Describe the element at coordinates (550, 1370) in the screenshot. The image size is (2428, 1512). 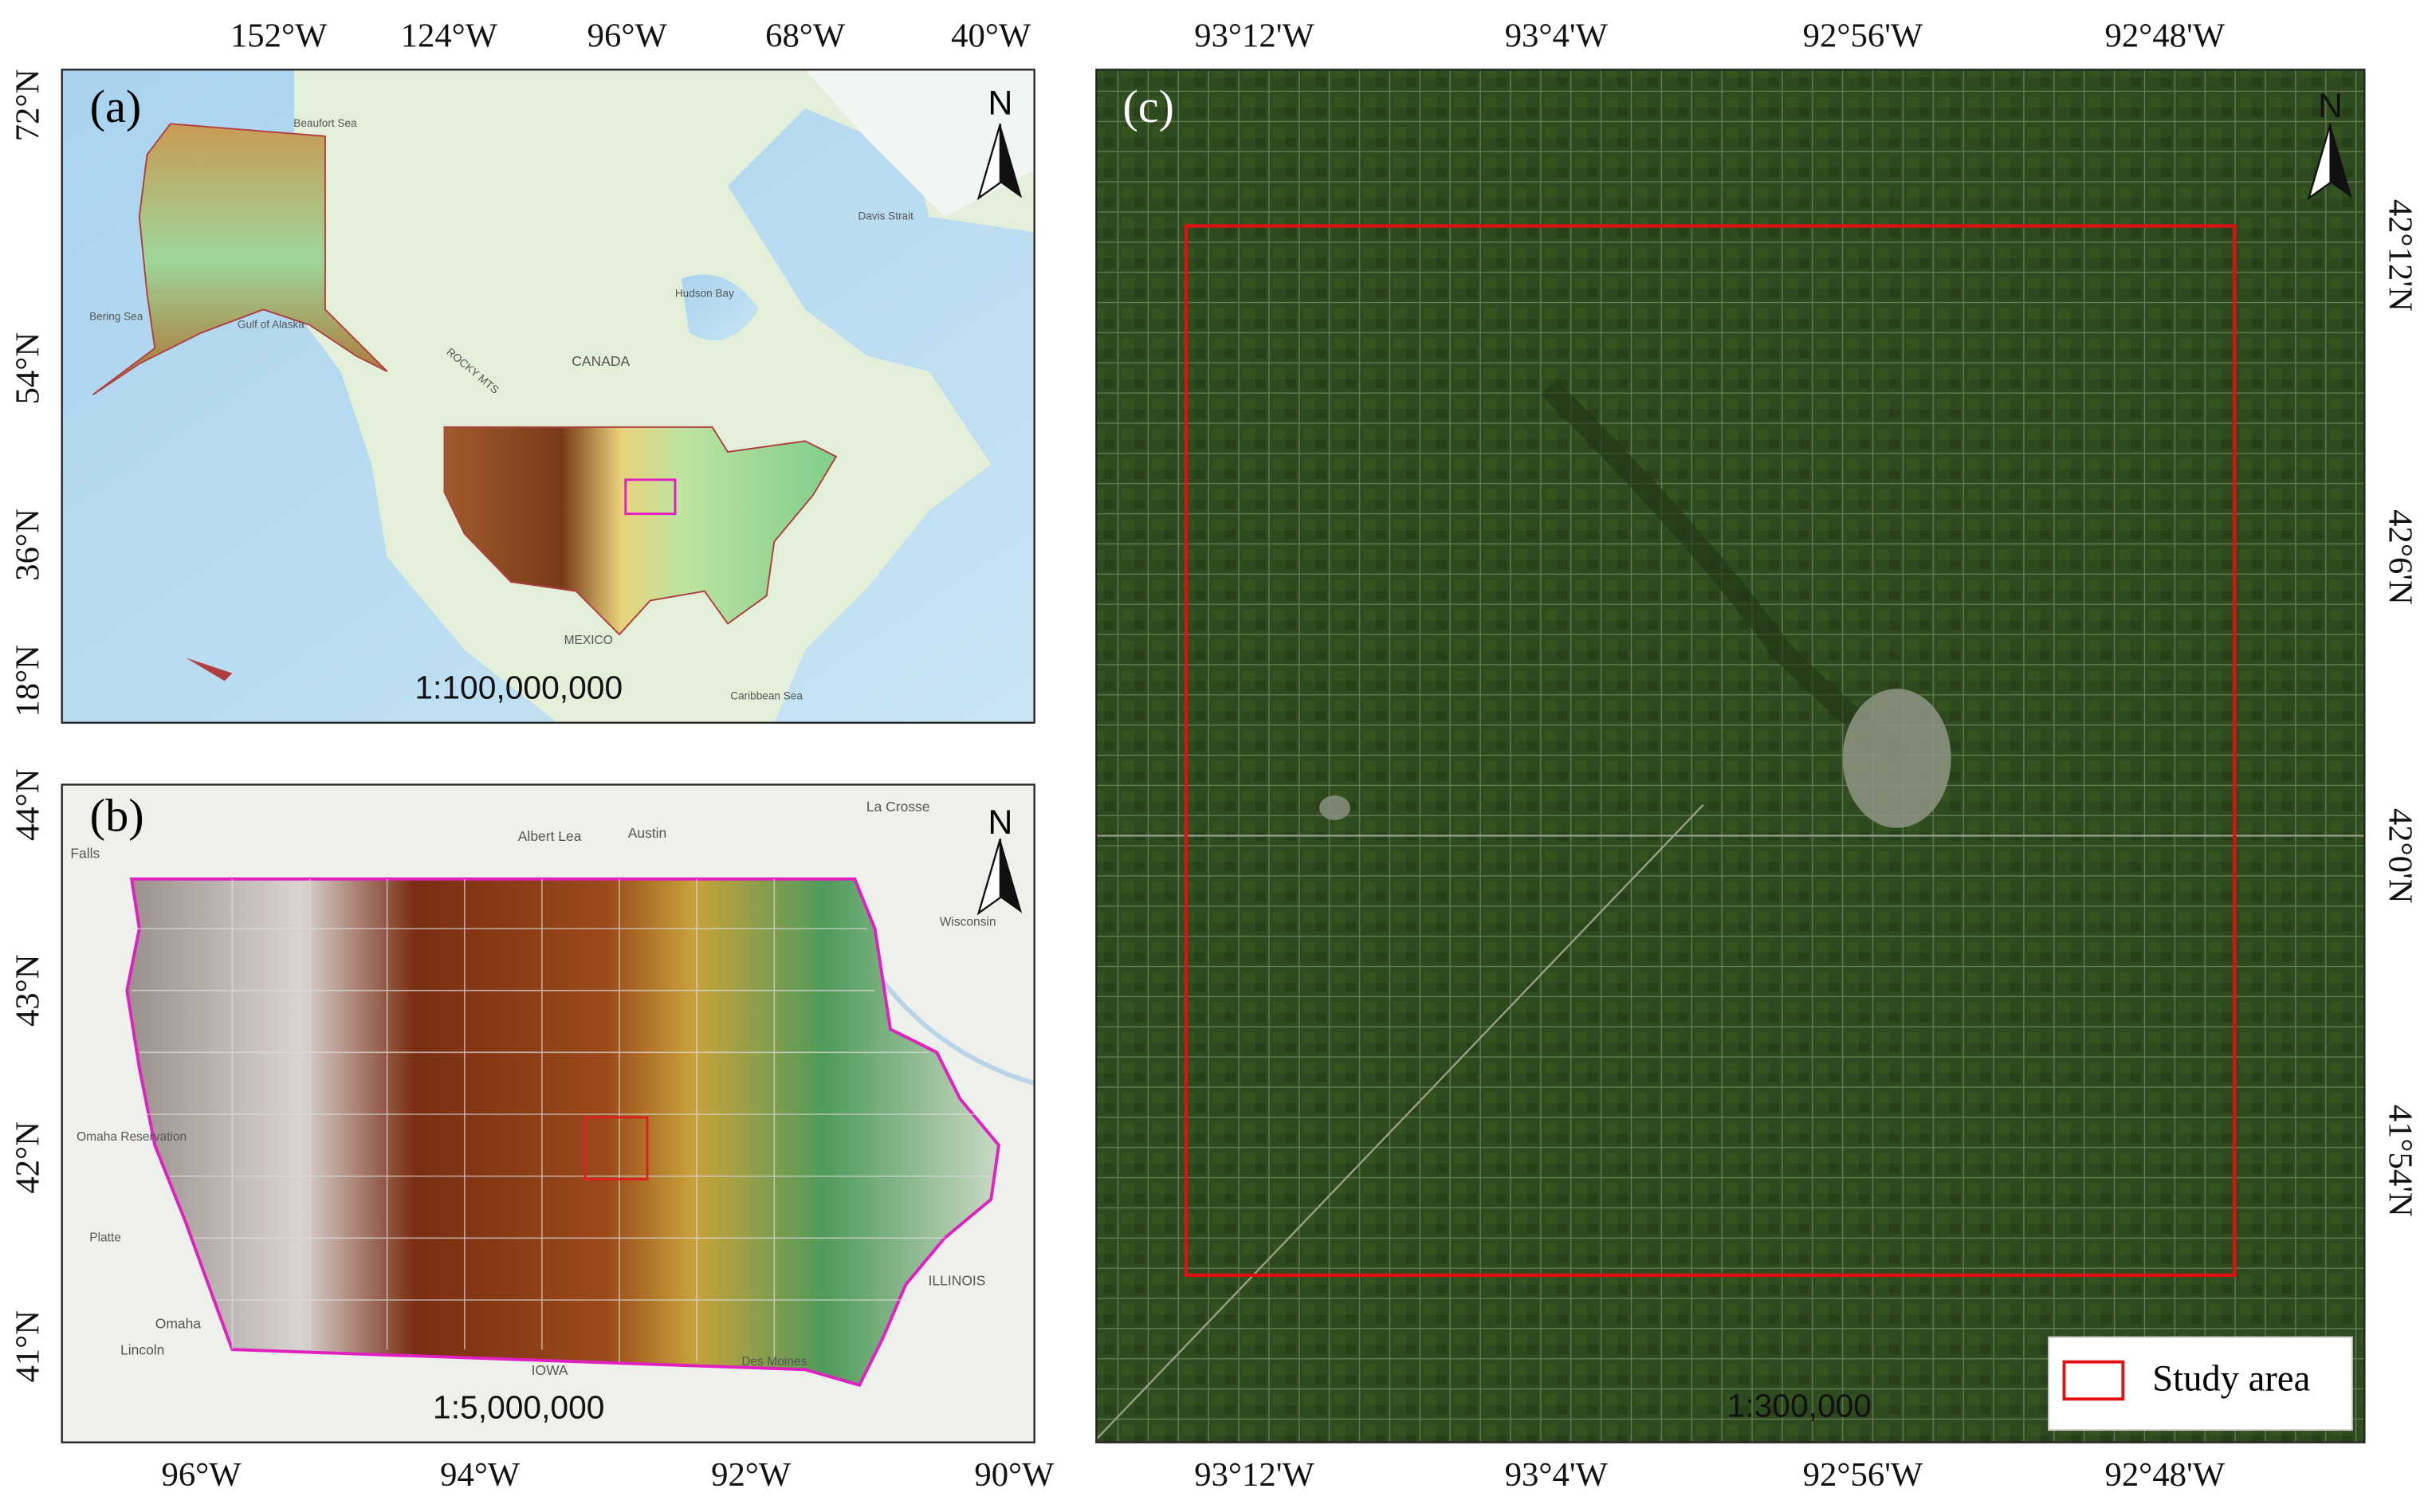
I see `place-label: IOWA` at that location.